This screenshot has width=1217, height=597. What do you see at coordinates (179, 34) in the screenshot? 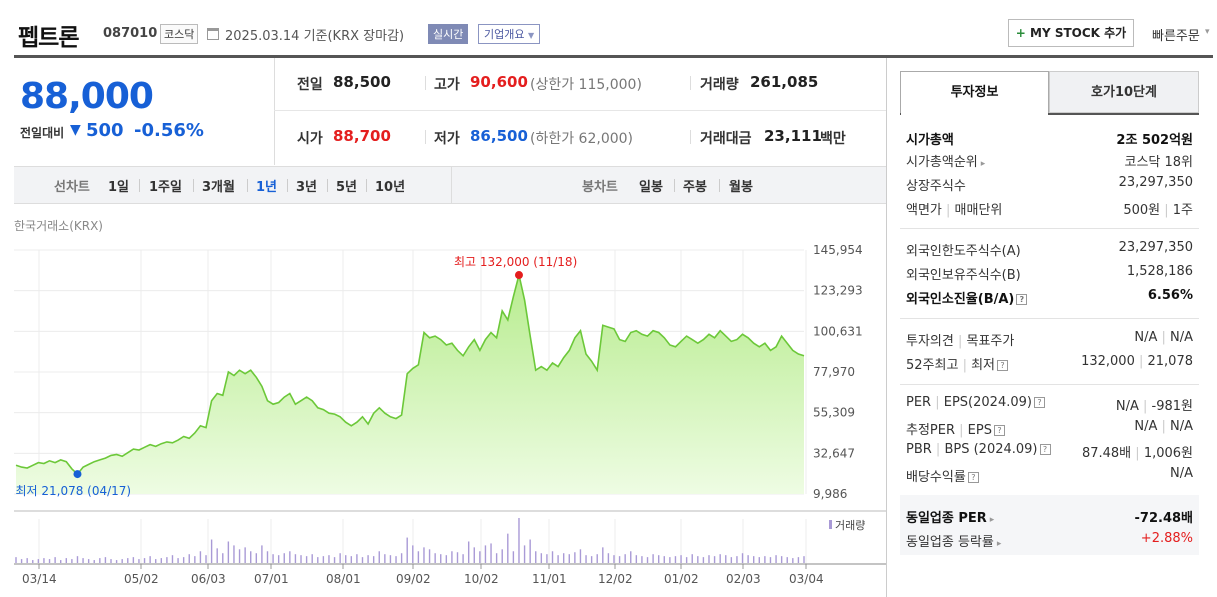
I see `market-badge: 코스닥` at bounding box center [179, 34].